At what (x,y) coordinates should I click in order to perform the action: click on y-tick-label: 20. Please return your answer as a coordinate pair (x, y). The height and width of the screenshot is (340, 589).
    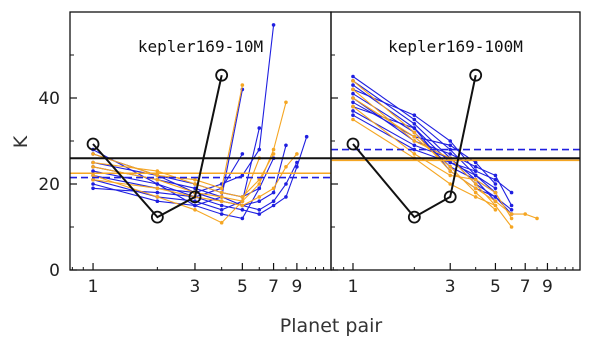
    Looking at the image, I should click on (49, 185).